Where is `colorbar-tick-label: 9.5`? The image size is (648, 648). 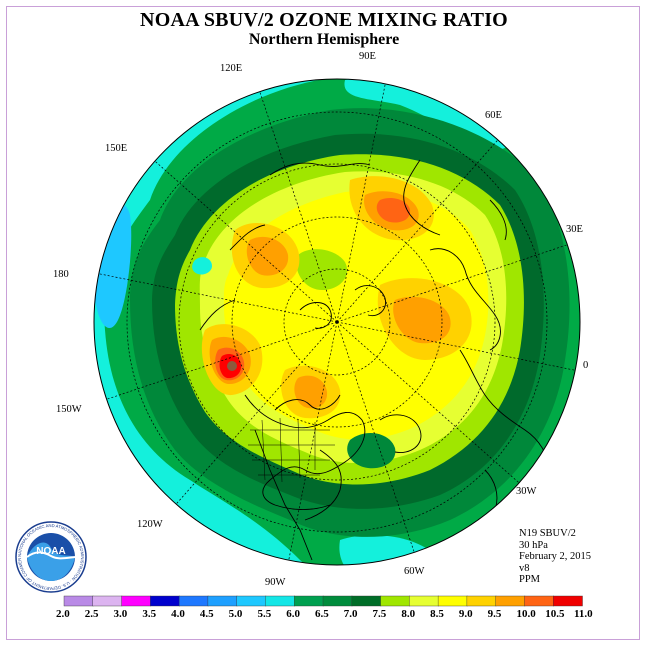
colorbar-tick-label: 9.5 is located at coordinates (494, 614).